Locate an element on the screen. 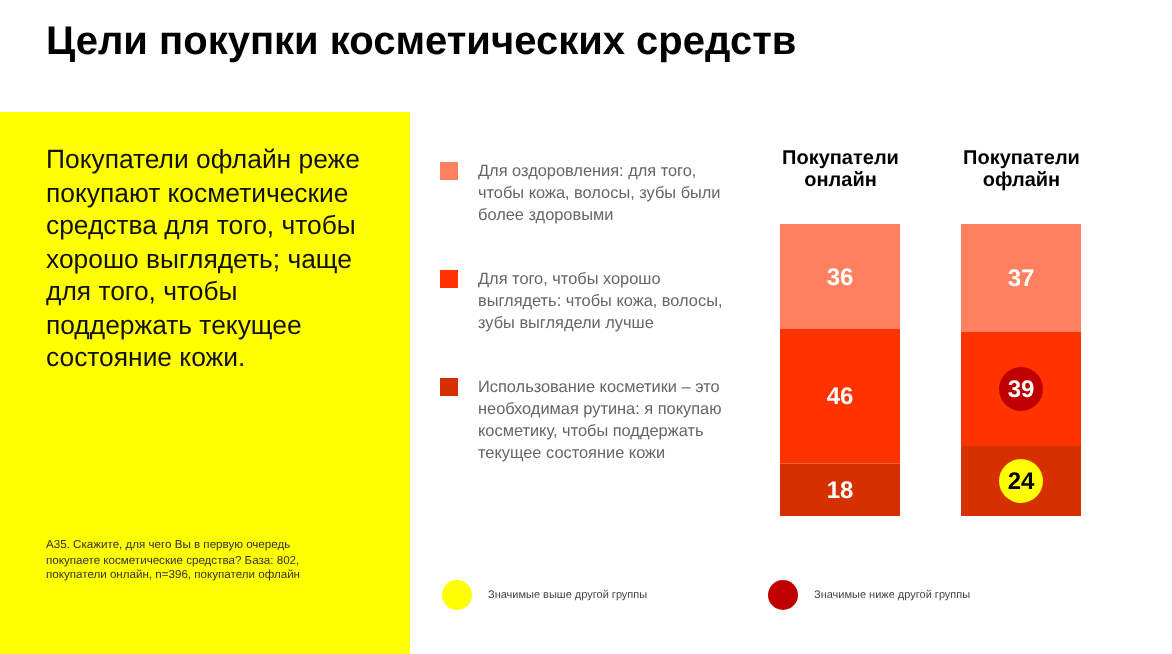 Image resolution: width=1172 pixels, height=654 pixels. data-label: 39 is located at coordinates (1021, 388).